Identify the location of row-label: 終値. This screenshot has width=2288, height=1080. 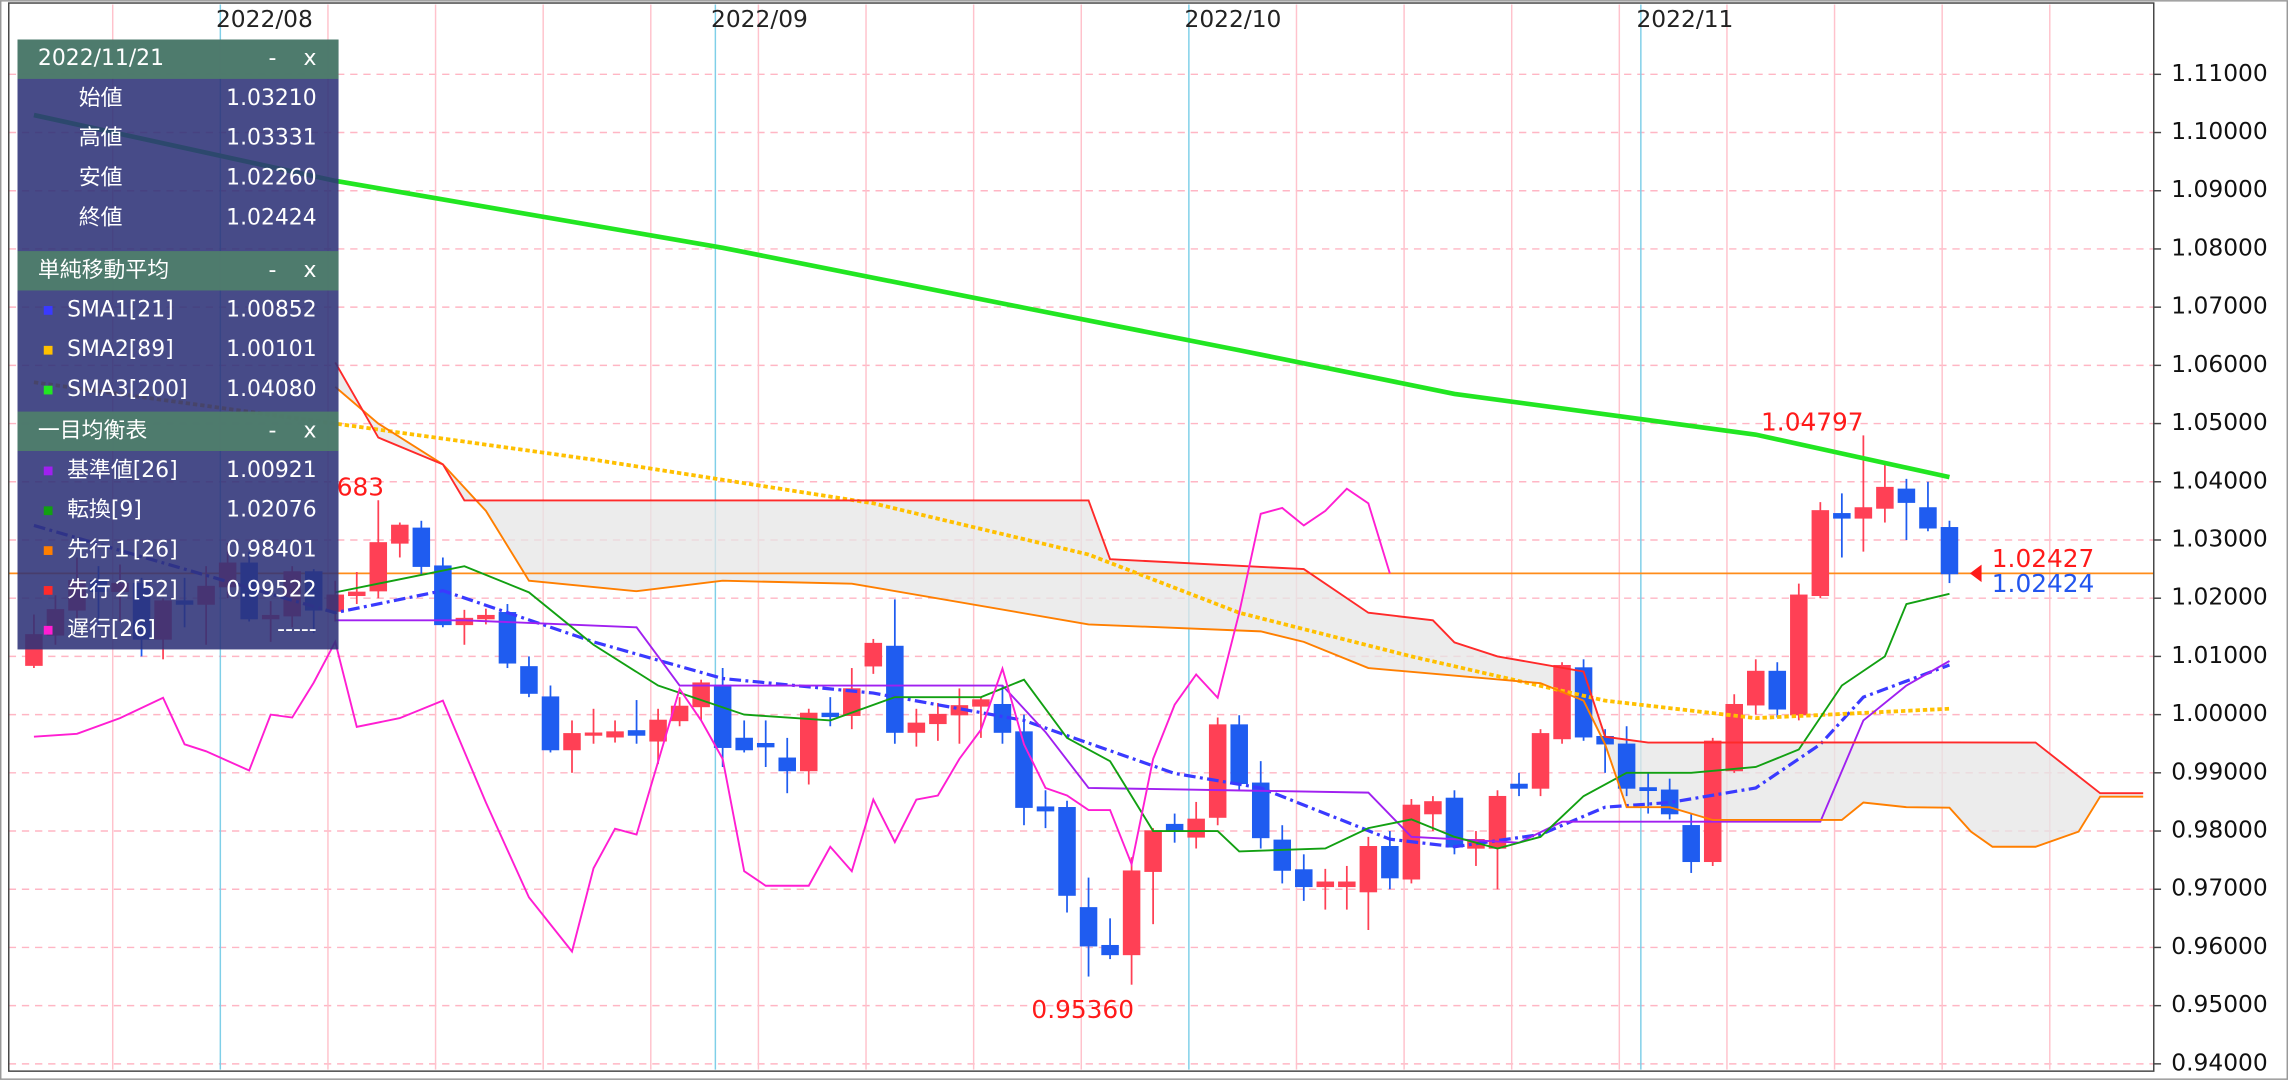
(101, 217).